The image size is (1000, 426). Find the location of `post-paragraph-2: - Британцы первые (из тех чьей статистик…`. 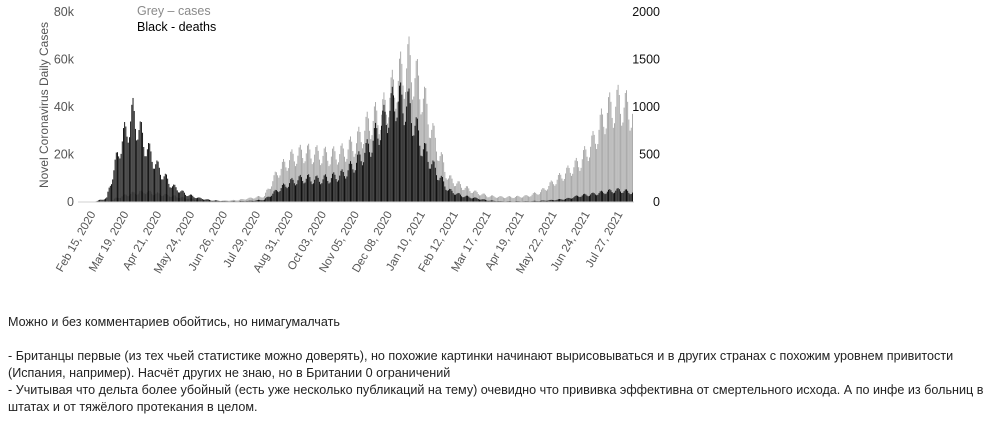

post-paragraph-2: - Британцы первые (из тех чьей статистик… is located at coordinates (481, 364).